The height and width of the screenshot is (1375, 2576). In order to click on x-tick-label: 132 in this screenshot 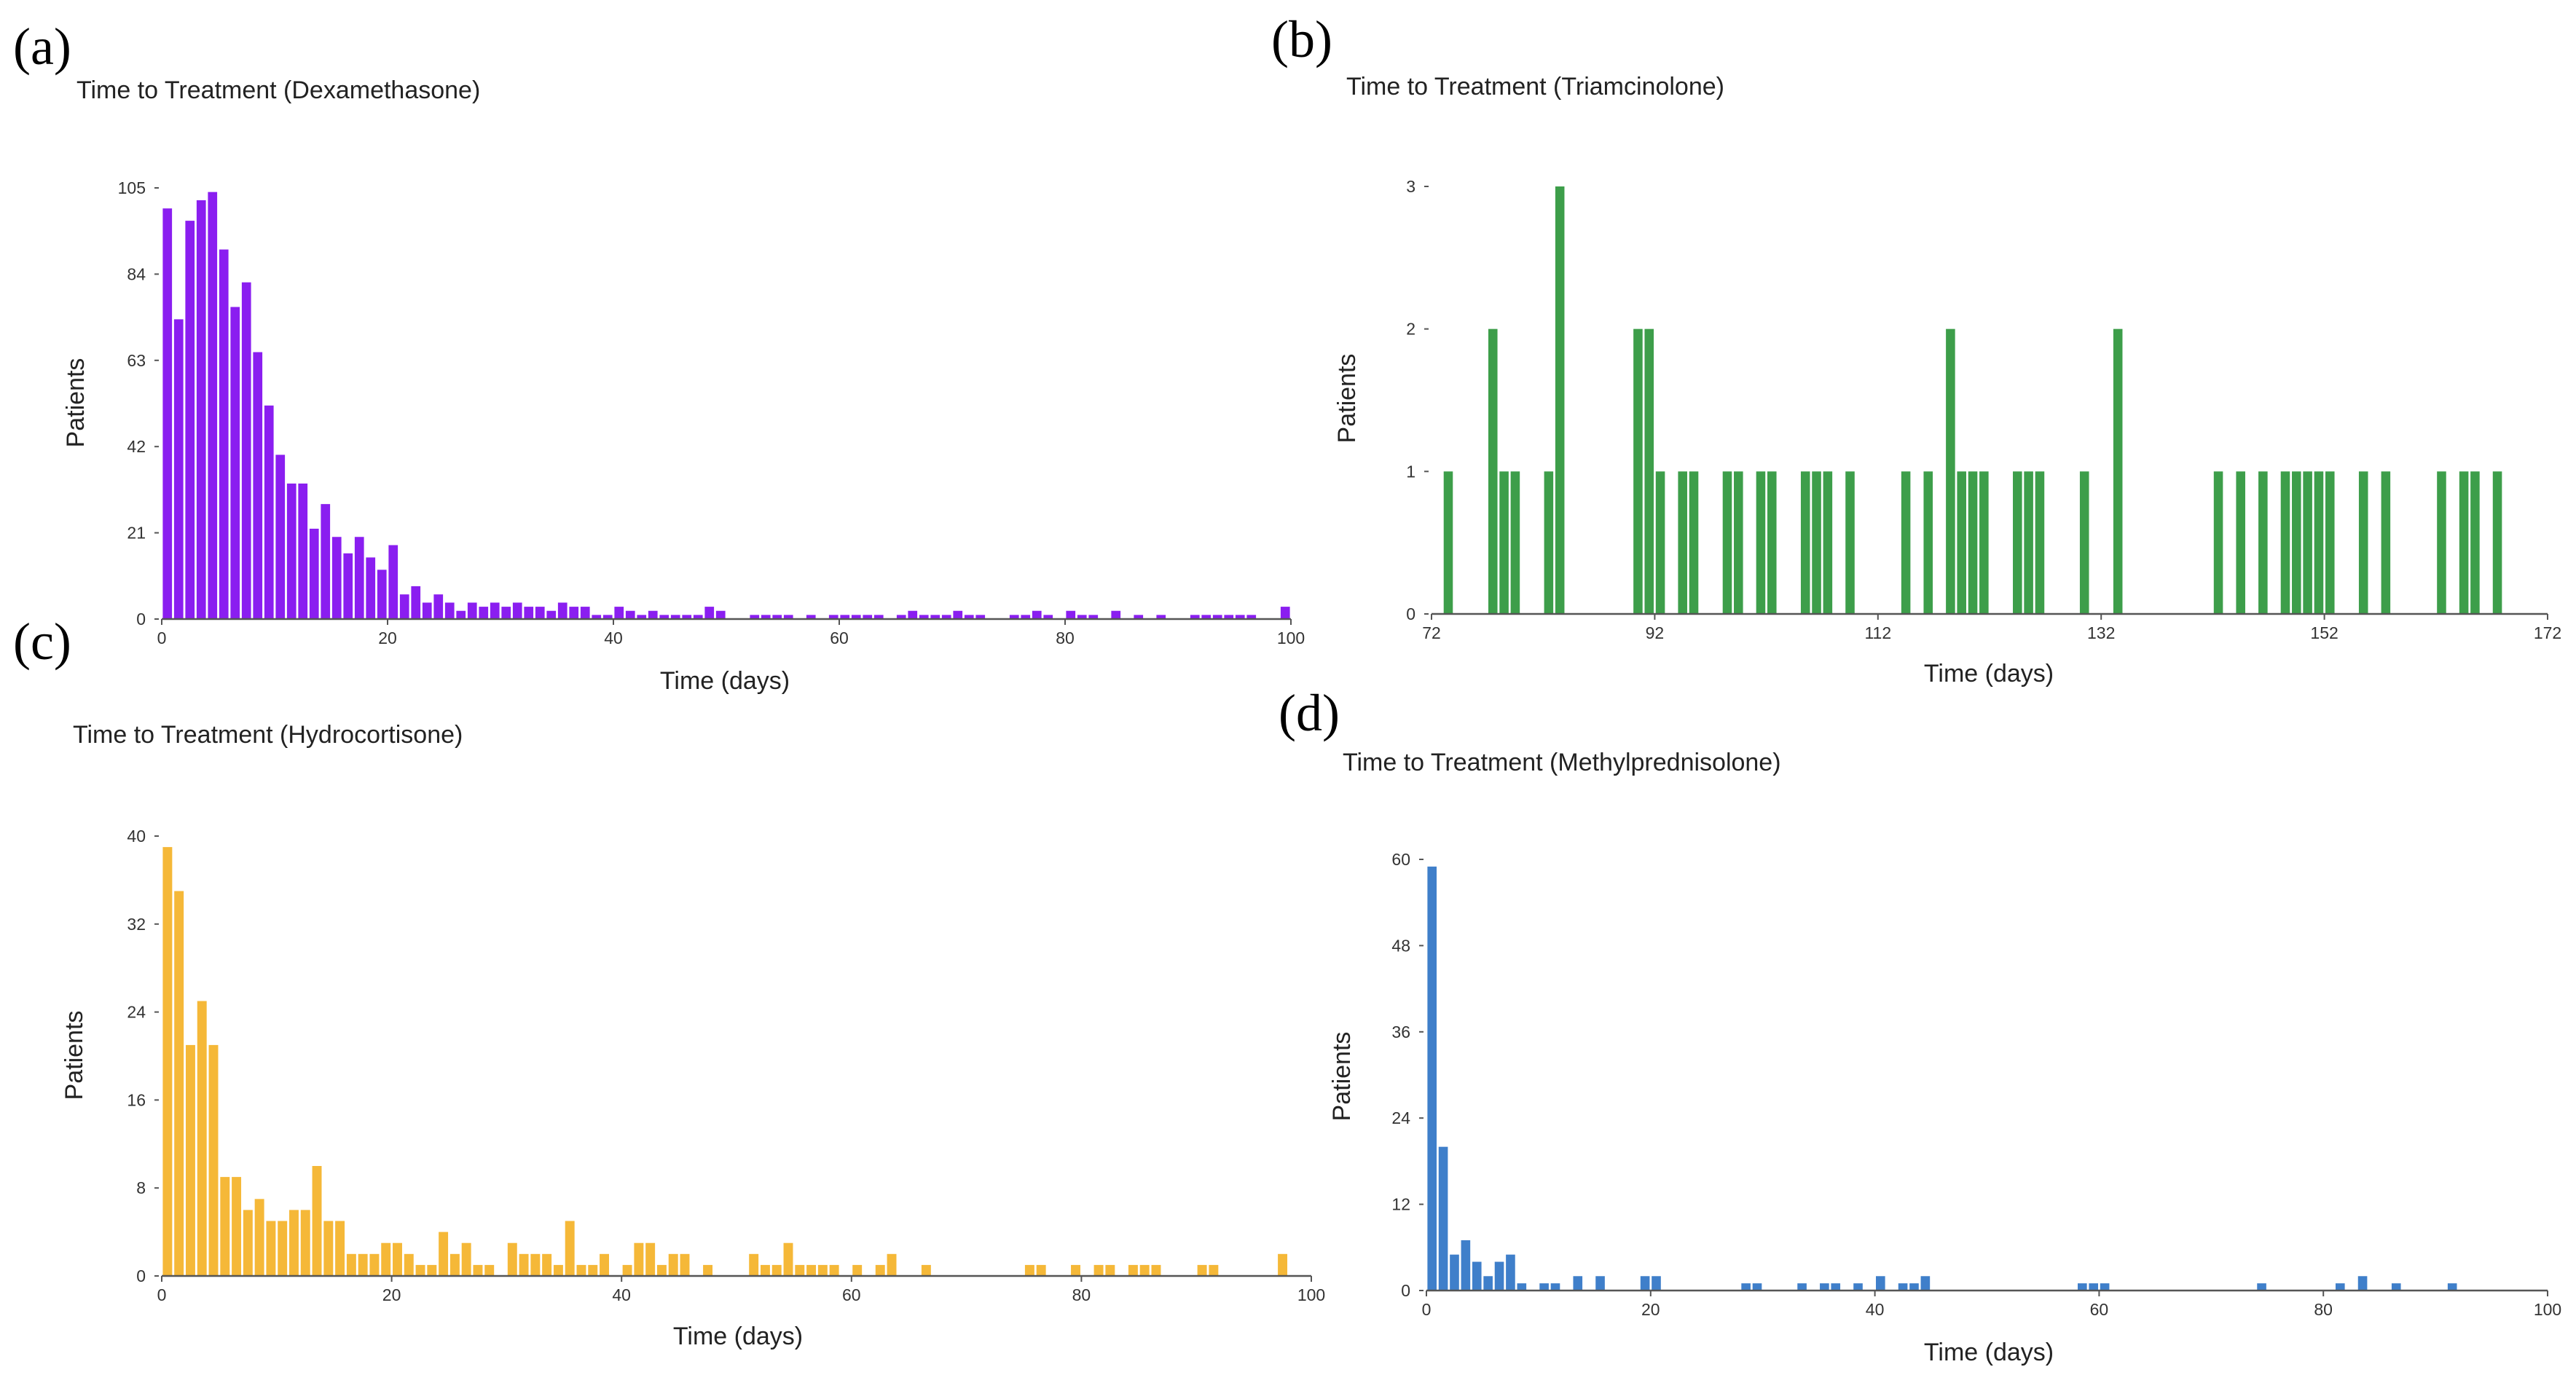, I will do `click(2101, 632)`.